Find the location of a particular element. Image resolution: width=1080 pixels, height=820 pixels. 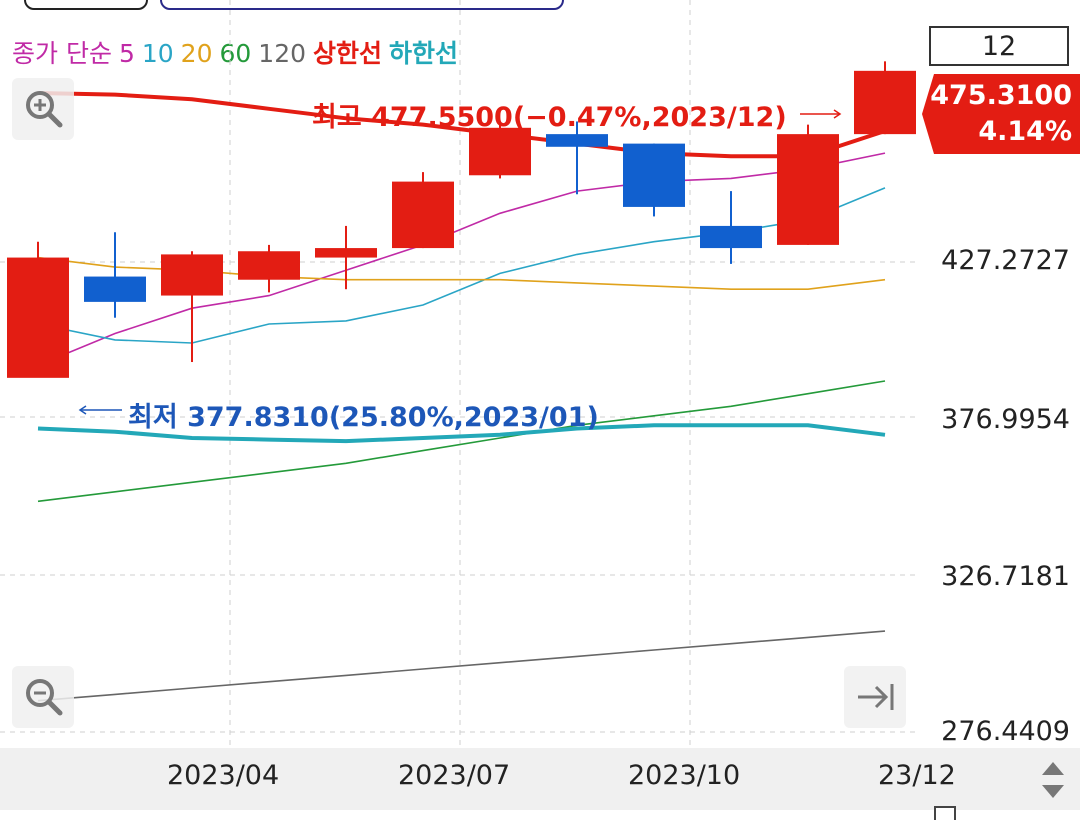

legend-ma10: 10 is located at coordinates (157, 53).